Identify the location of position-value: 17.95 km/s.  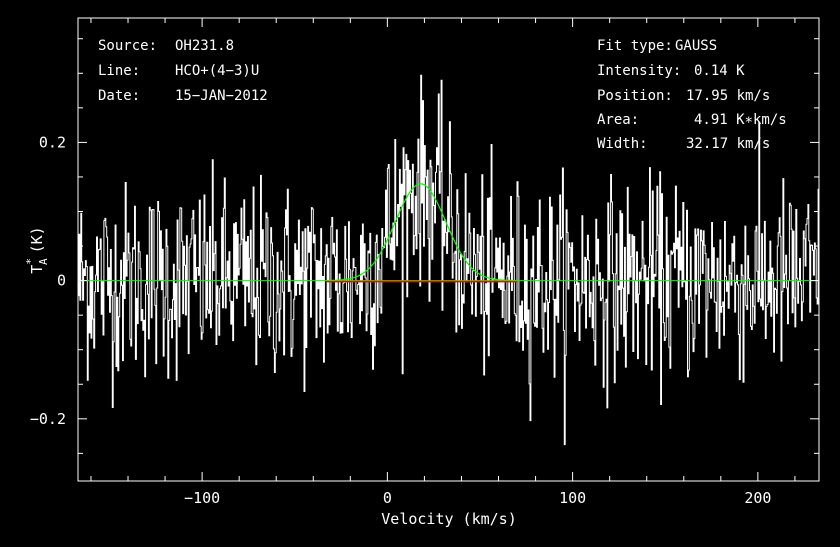
(728, 96).